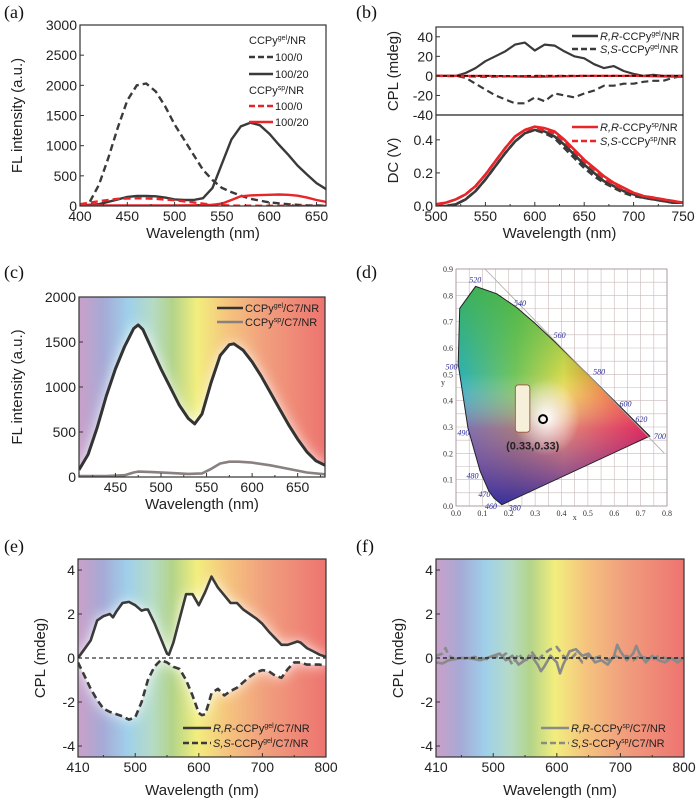 The width and height of the screenshot is (700, 804). Describe the element at coordinates (618, 729) in the screenshot. I see `legend-f-0-label: R,R-CCPysp/C7/NR` at that location.